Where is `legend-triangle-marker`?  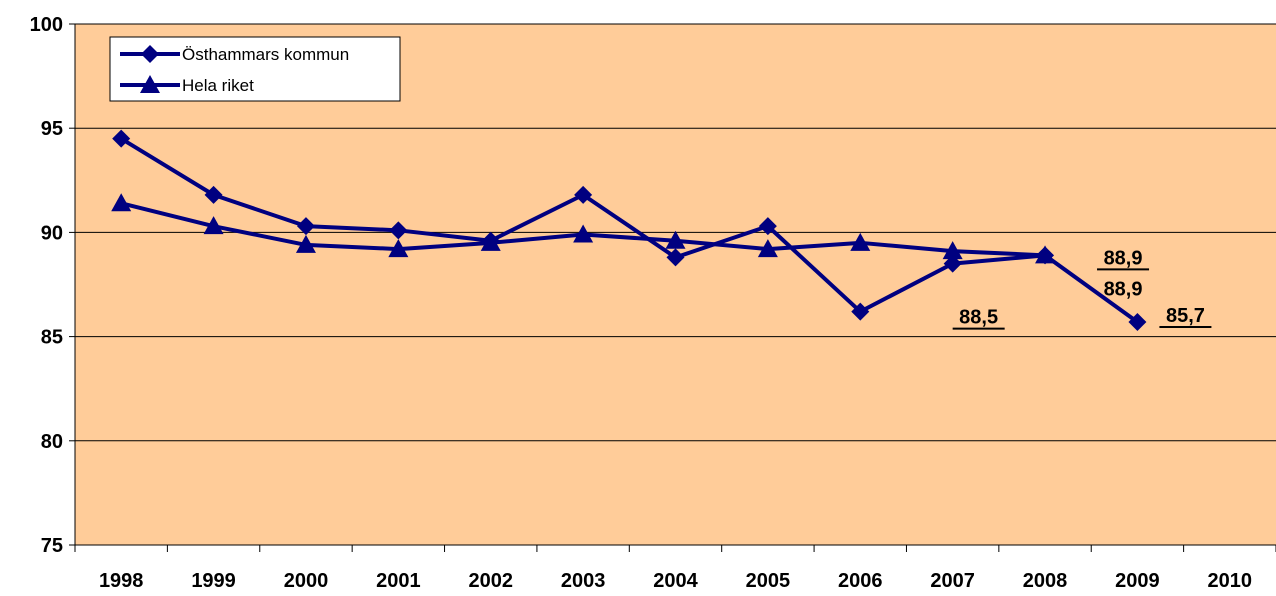
legend-triangle-marker is located at coordinates (150, 84).